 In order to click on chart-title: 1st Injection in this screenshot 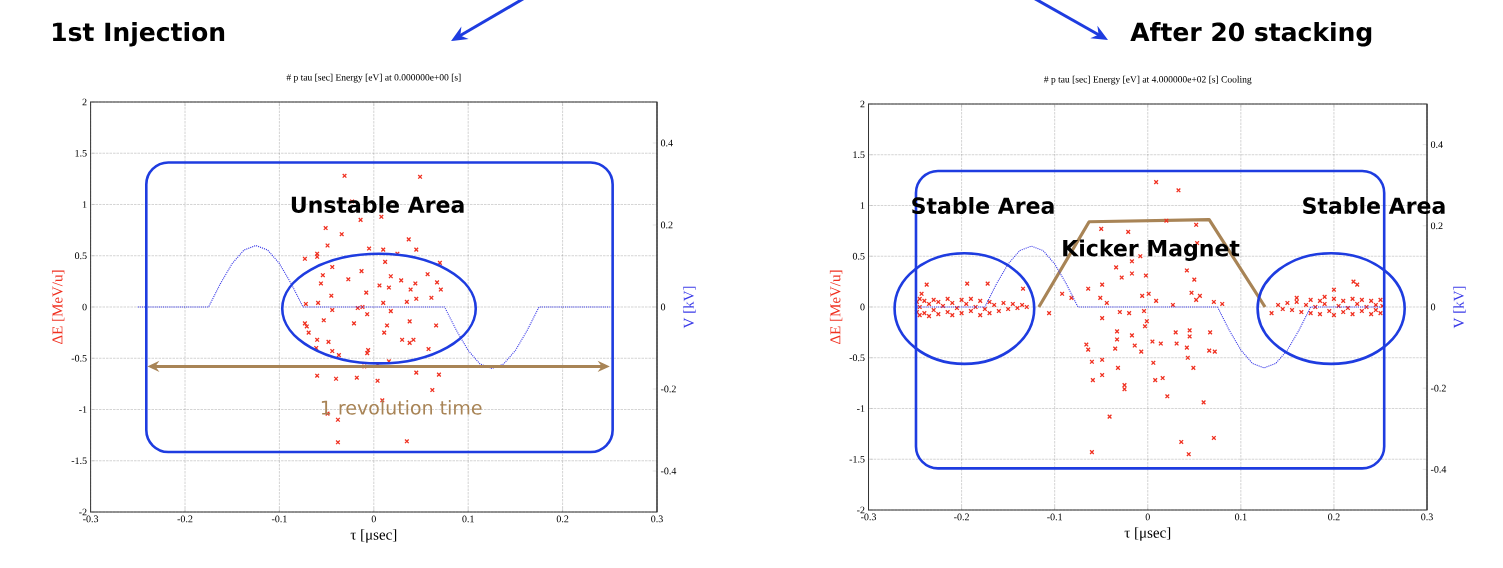, I will do `click(139, 34)`.